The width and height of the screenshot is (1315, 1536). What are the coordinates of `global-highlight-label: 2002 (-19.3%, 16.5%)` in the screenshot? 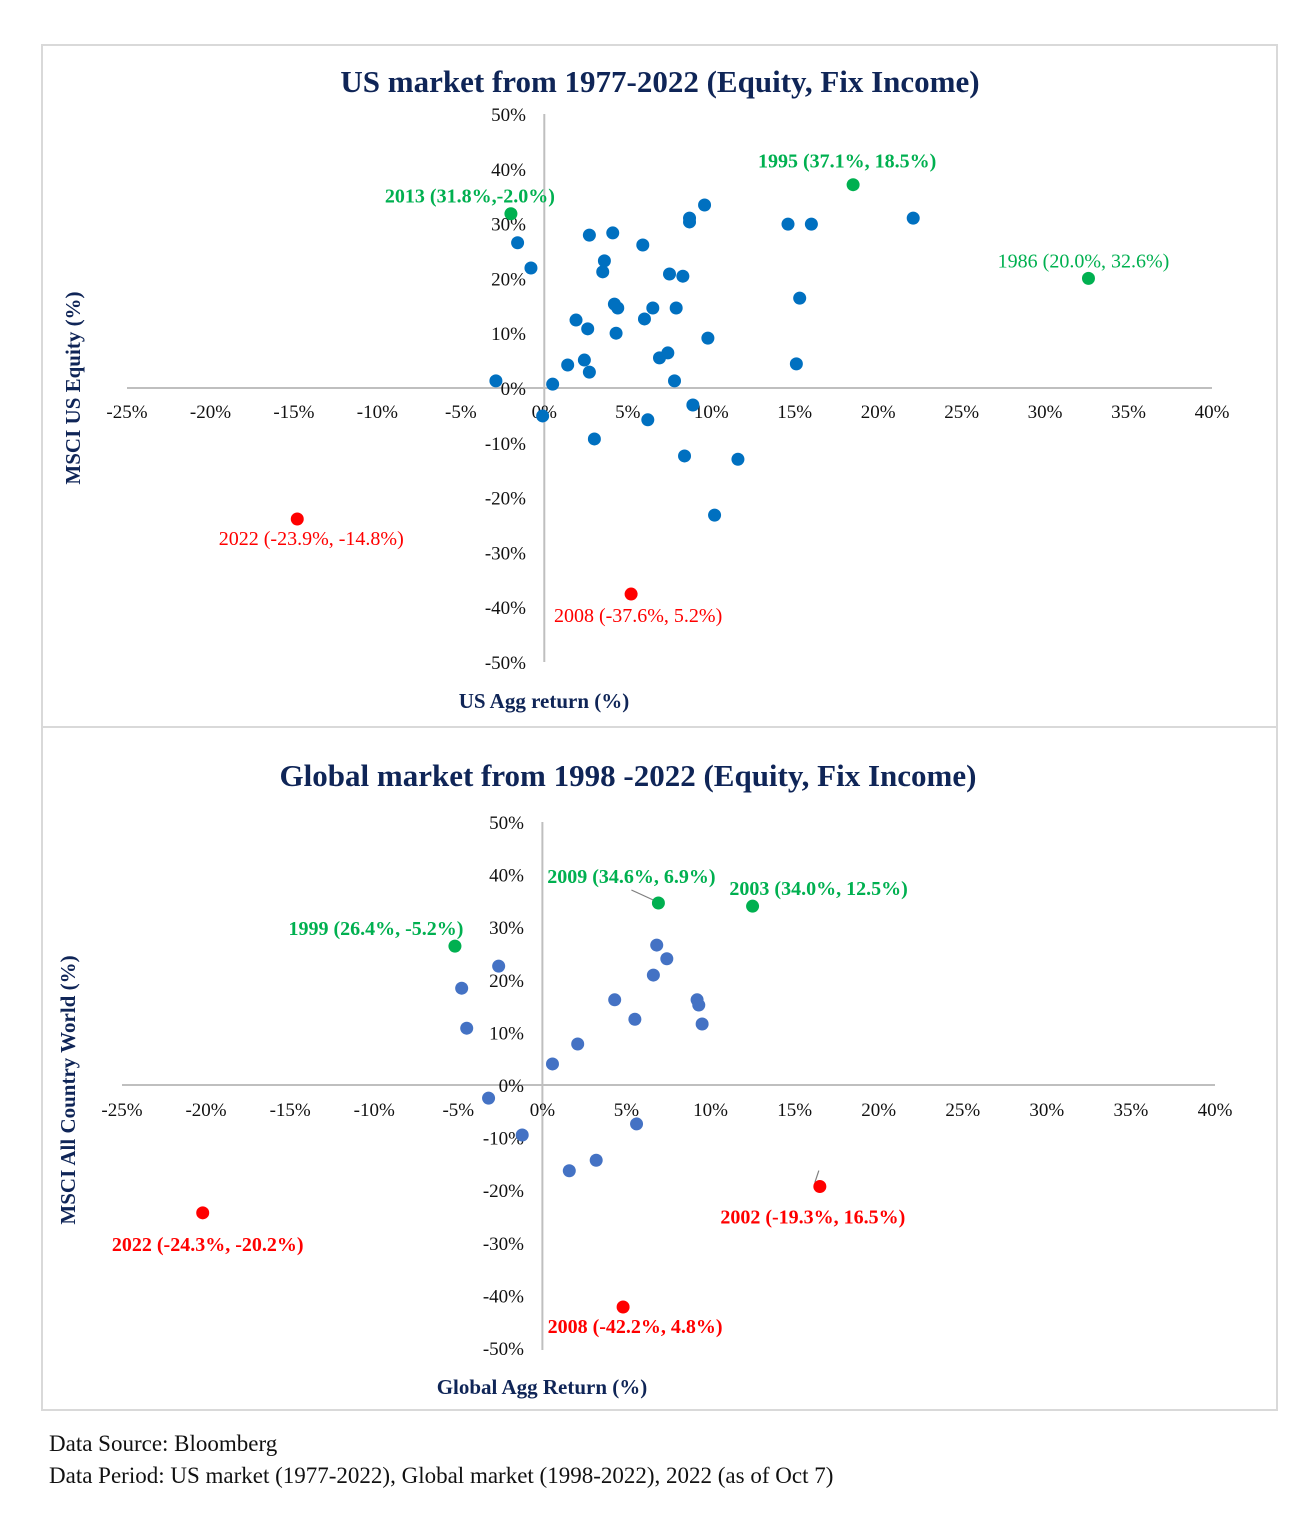 It's located at (812, 1218).